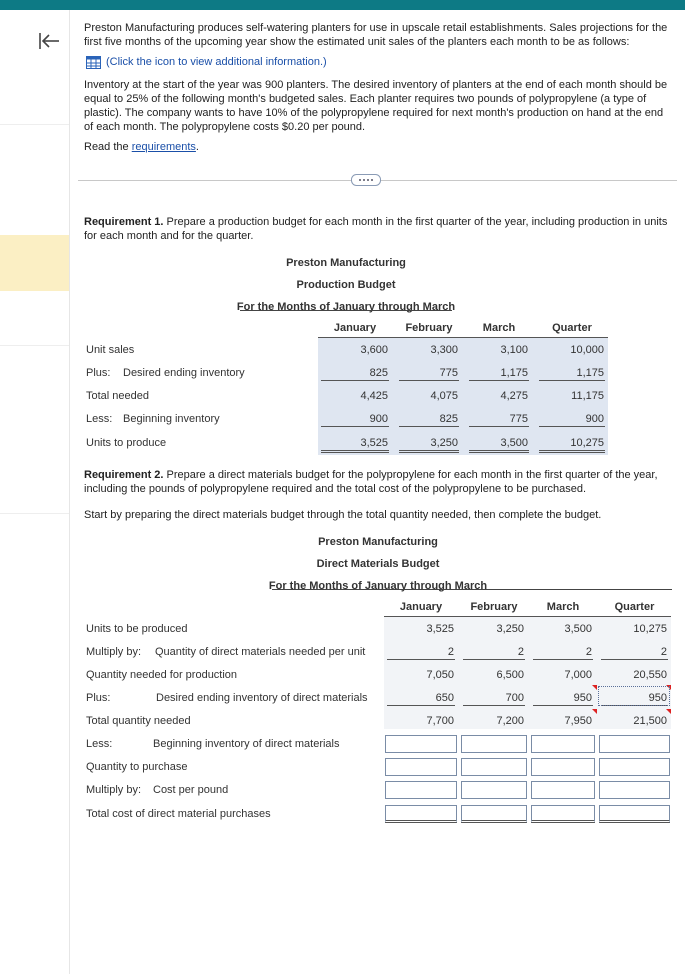 The image size is (685, 974). What do you see at coordinates (163, 147) in the screenshot?
I see `requirements-link: requirements` at bounding box center [163, 147].